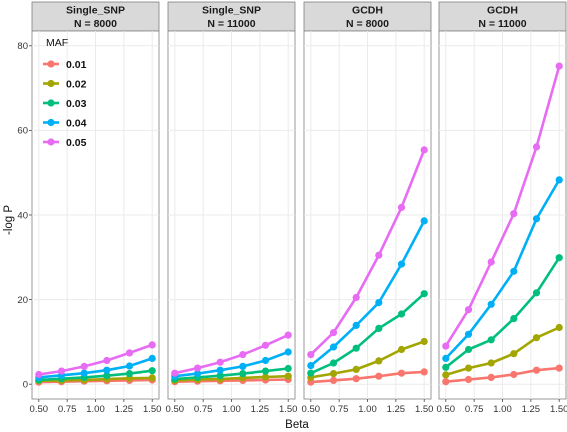 This screenshot has height=432, width=567. Describe the element at coordinates (22, 300) in the screenshot. I see `y-tick-label: 20` at that location.